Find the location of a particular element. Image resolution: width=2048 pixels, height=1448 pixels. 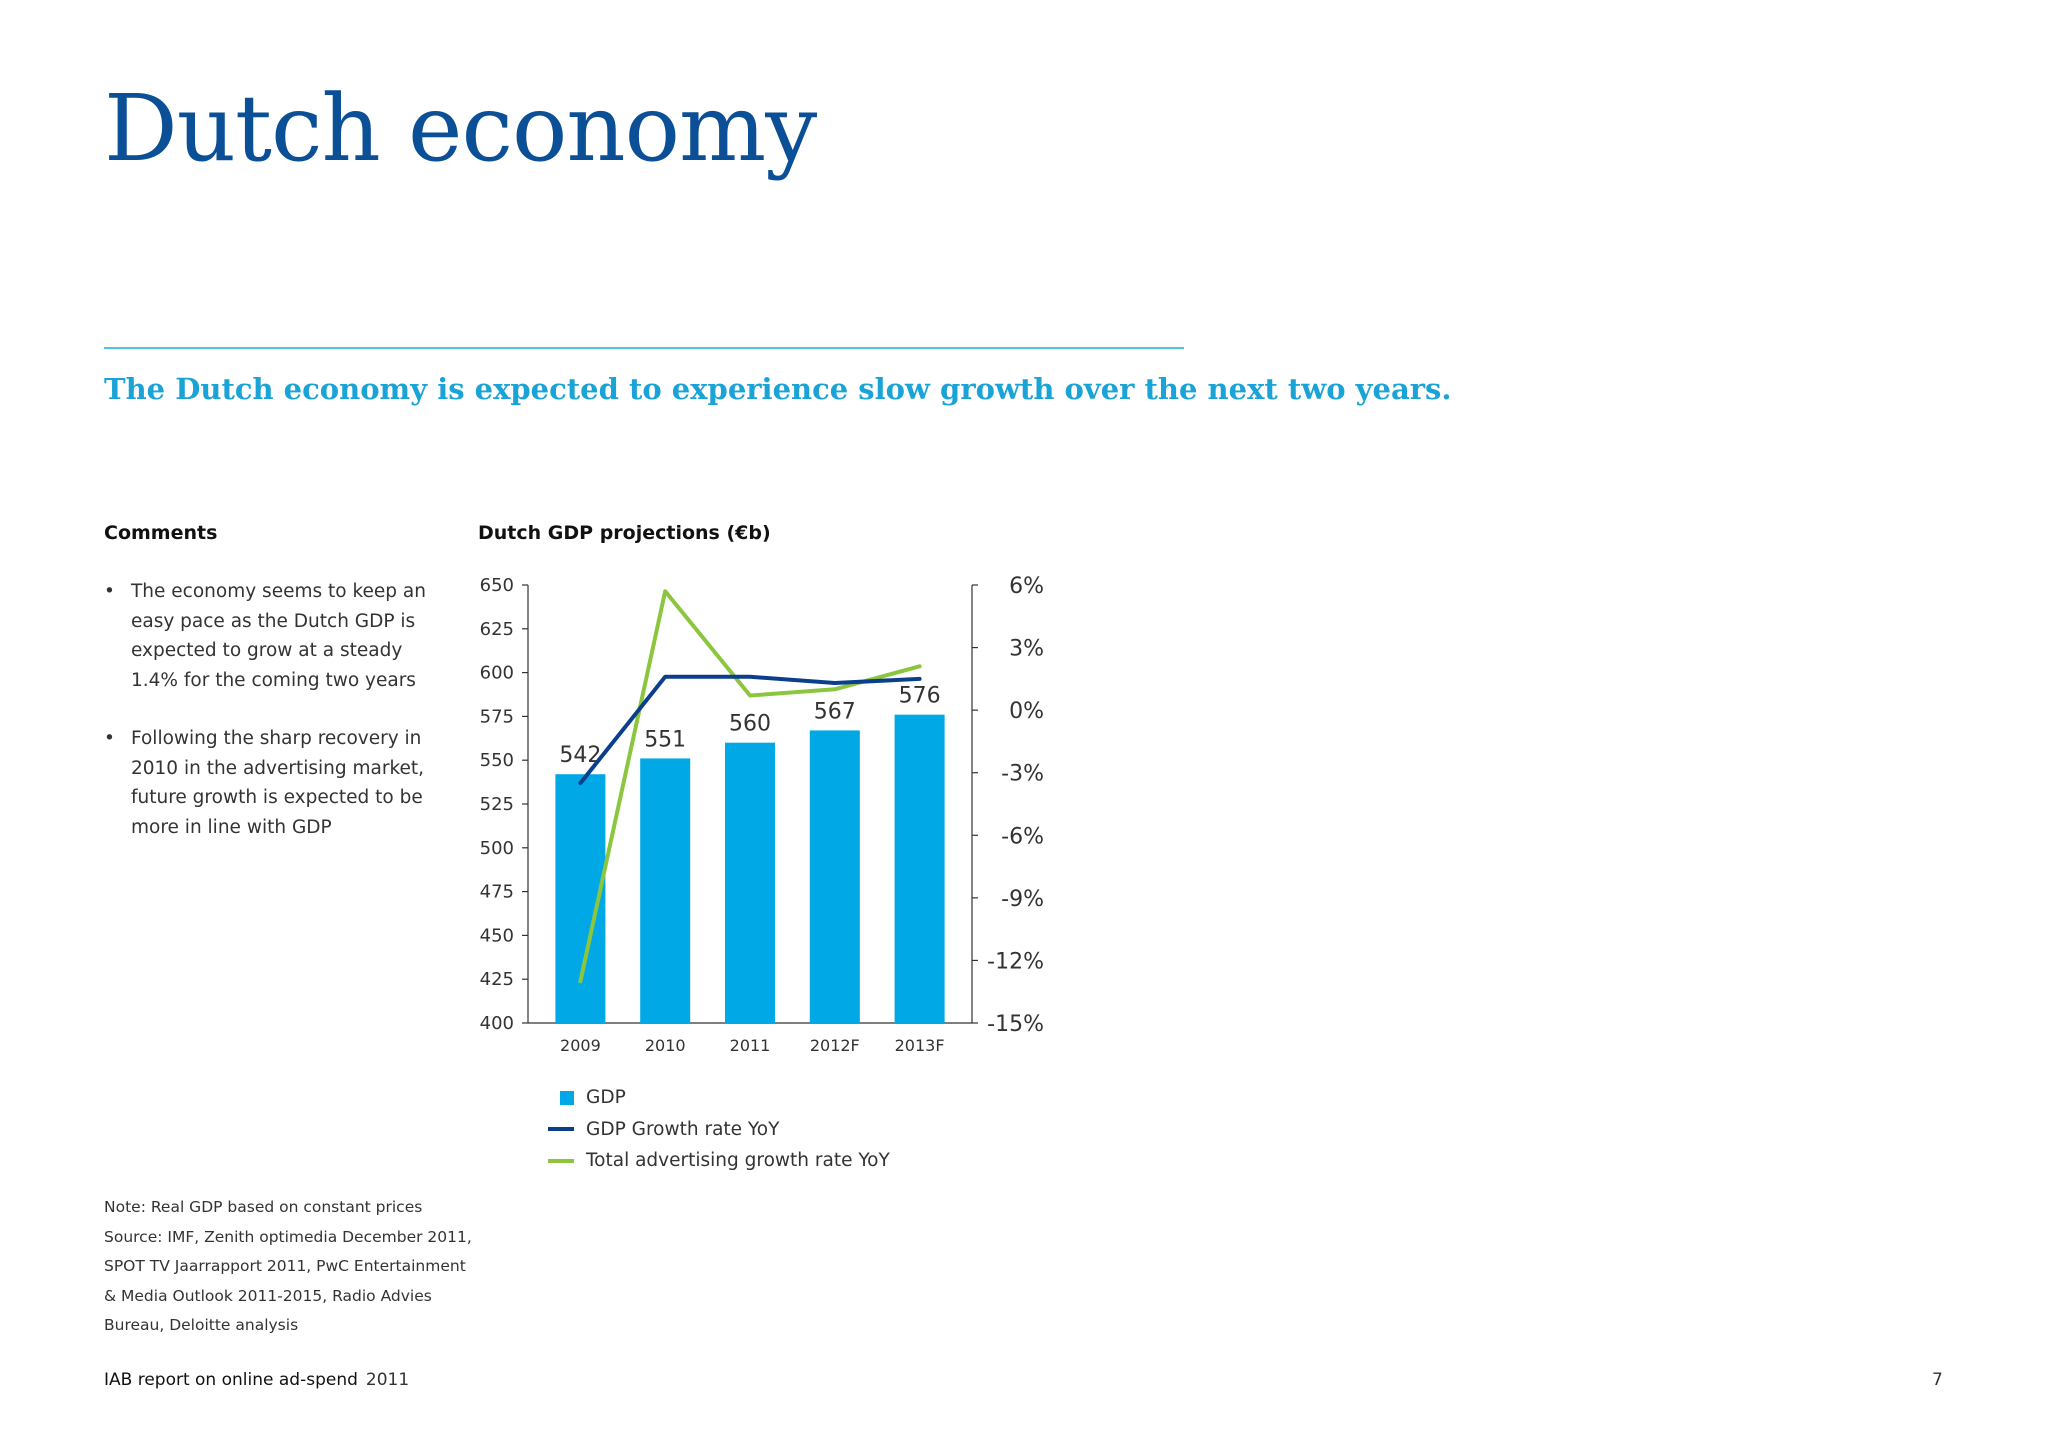

y-left-tick-label: 650 is located at coordinates (497, 585).